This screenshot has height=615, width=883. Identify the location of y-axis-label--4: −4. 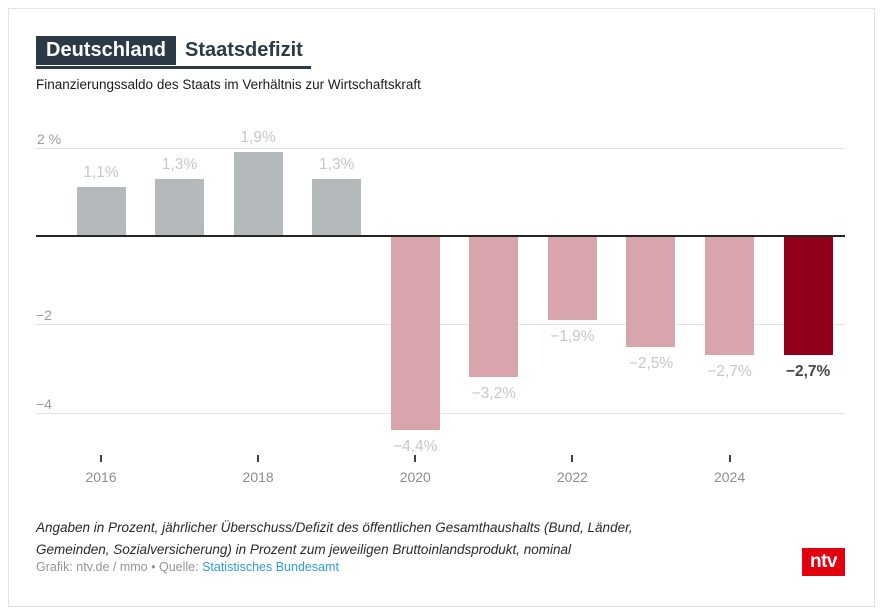
(44, 403).